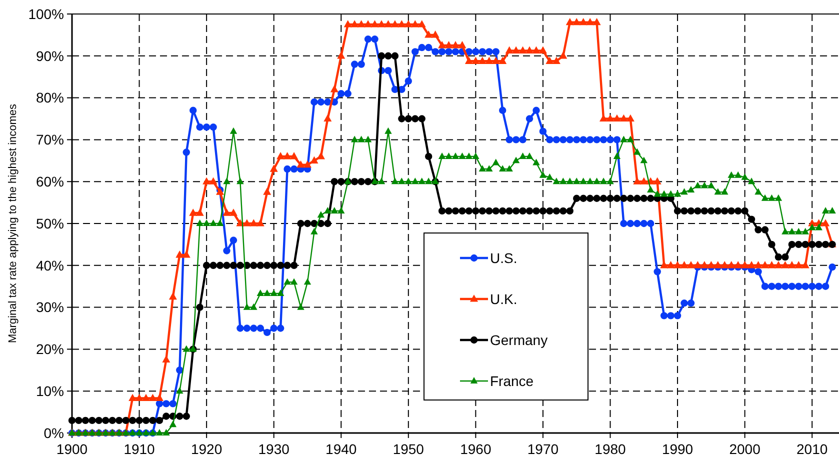  I want to click on y-tick-label: 40%, so click(50, 265).